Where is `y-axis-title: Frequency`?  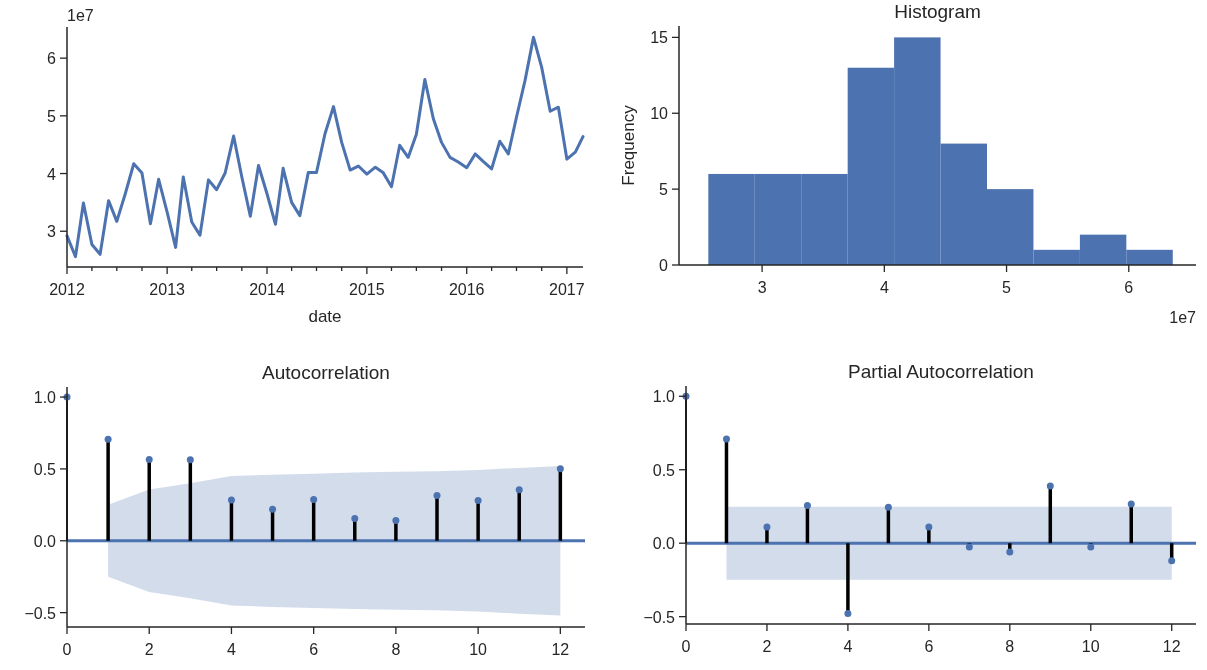 y-axis-title: Frequency is located at coordinates (628, 145).